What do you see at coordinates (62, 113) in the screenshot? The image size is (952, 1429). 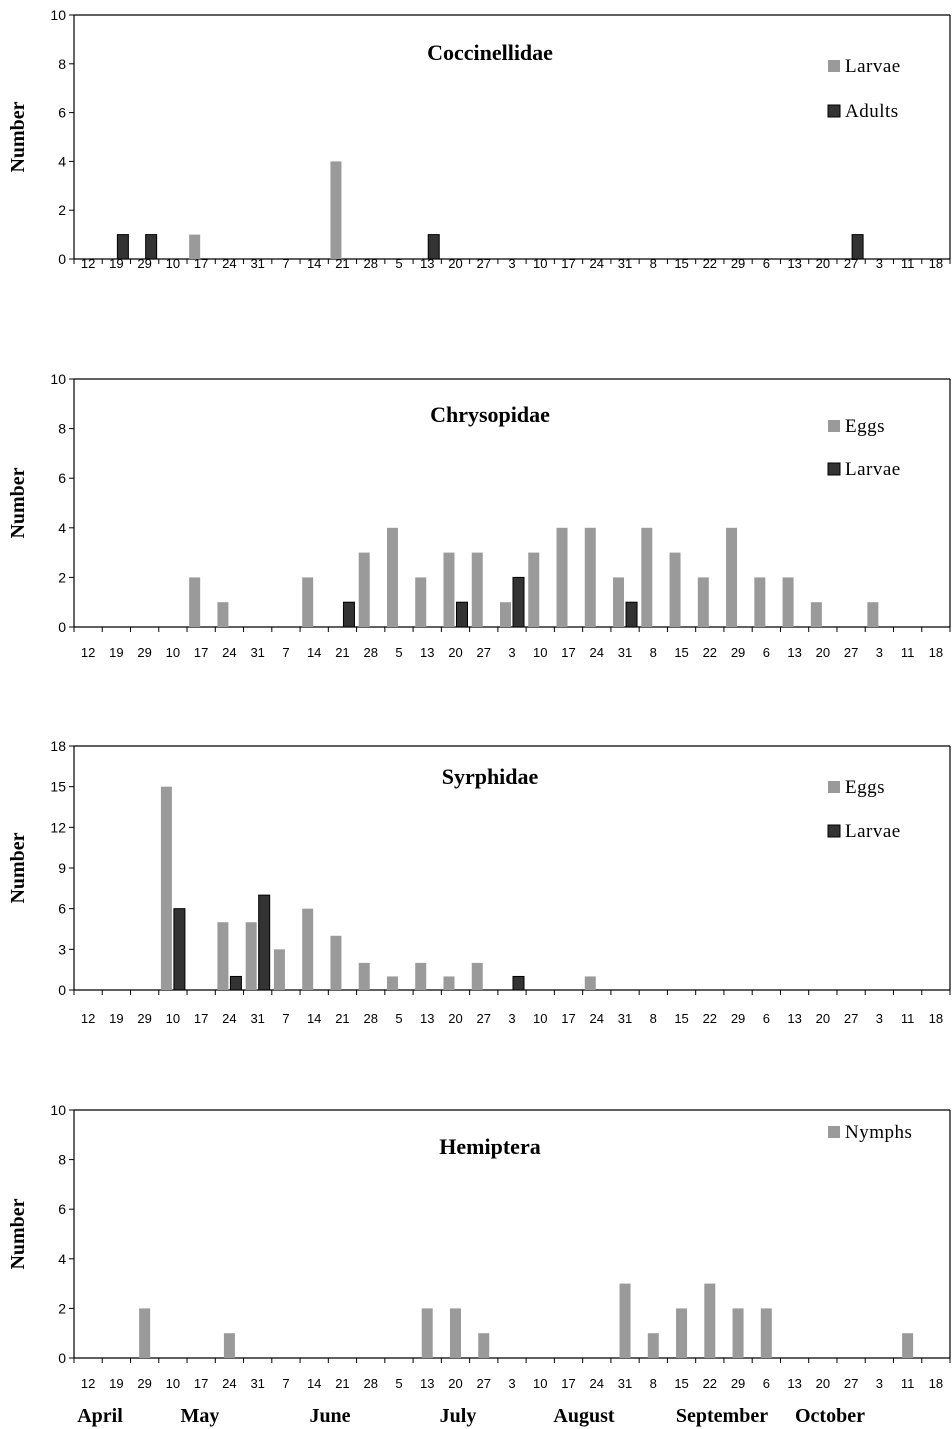 I see `y-tick-label: 6` at bounding box center [62, 113].